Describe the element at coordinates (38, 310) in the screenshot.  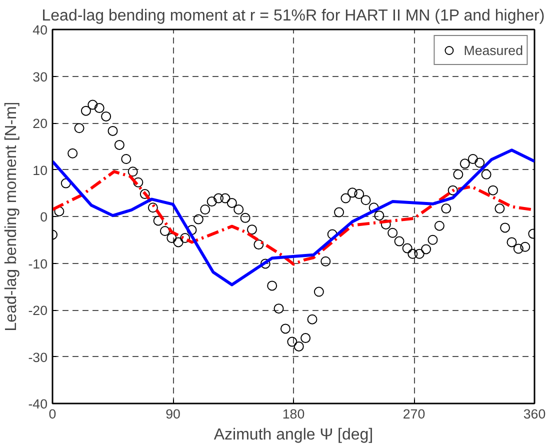
I see `y-tick-label: -20` at that location.